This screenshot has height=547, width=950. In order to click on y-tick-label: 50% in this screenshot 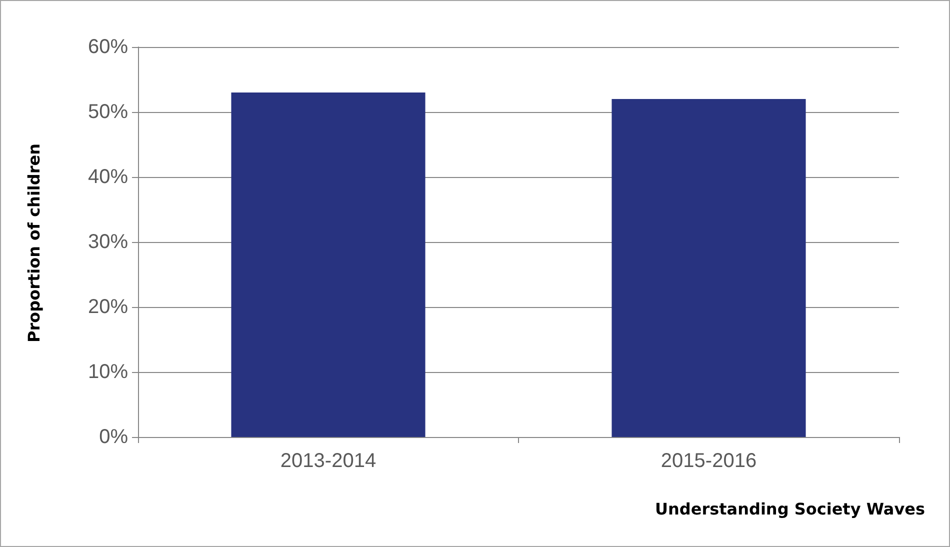, I will do `click(108, 112)`.